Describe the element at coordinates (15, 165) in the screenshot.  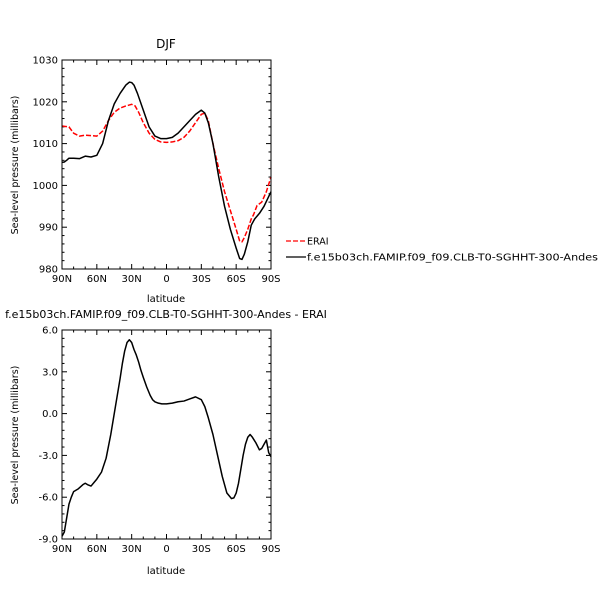
I see `top-y-axis-label: Sea-level pressure (millibars)` at that location.